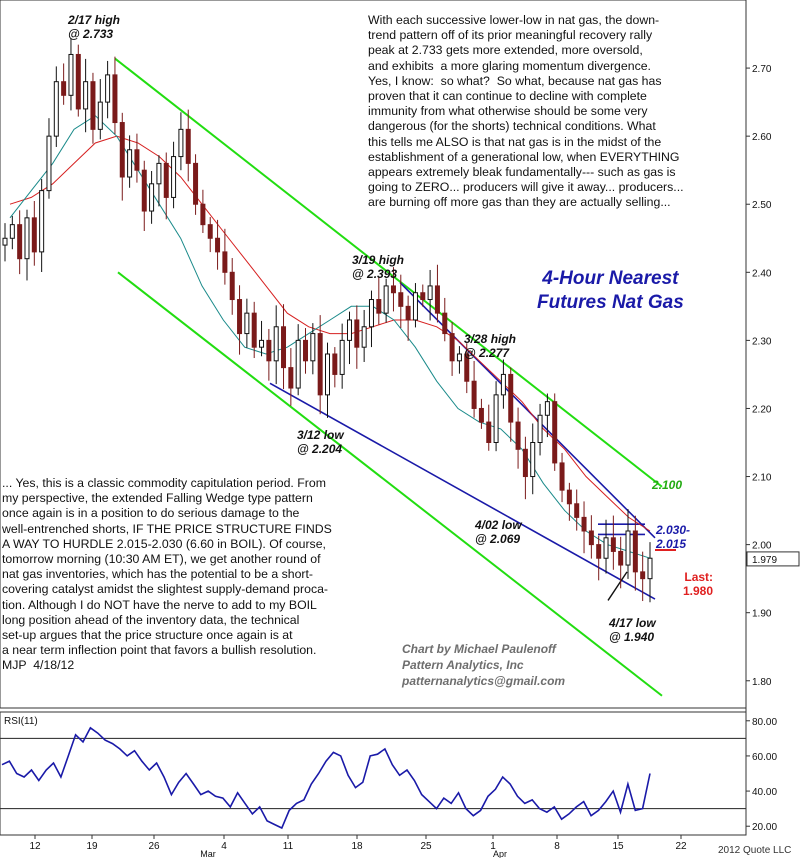 This screenshot has width=800, height=863. What do you see at coordinates (762, 614) in the screenshot?
I see `price-tick-label: 1.90` at bounding box center [762, 614].